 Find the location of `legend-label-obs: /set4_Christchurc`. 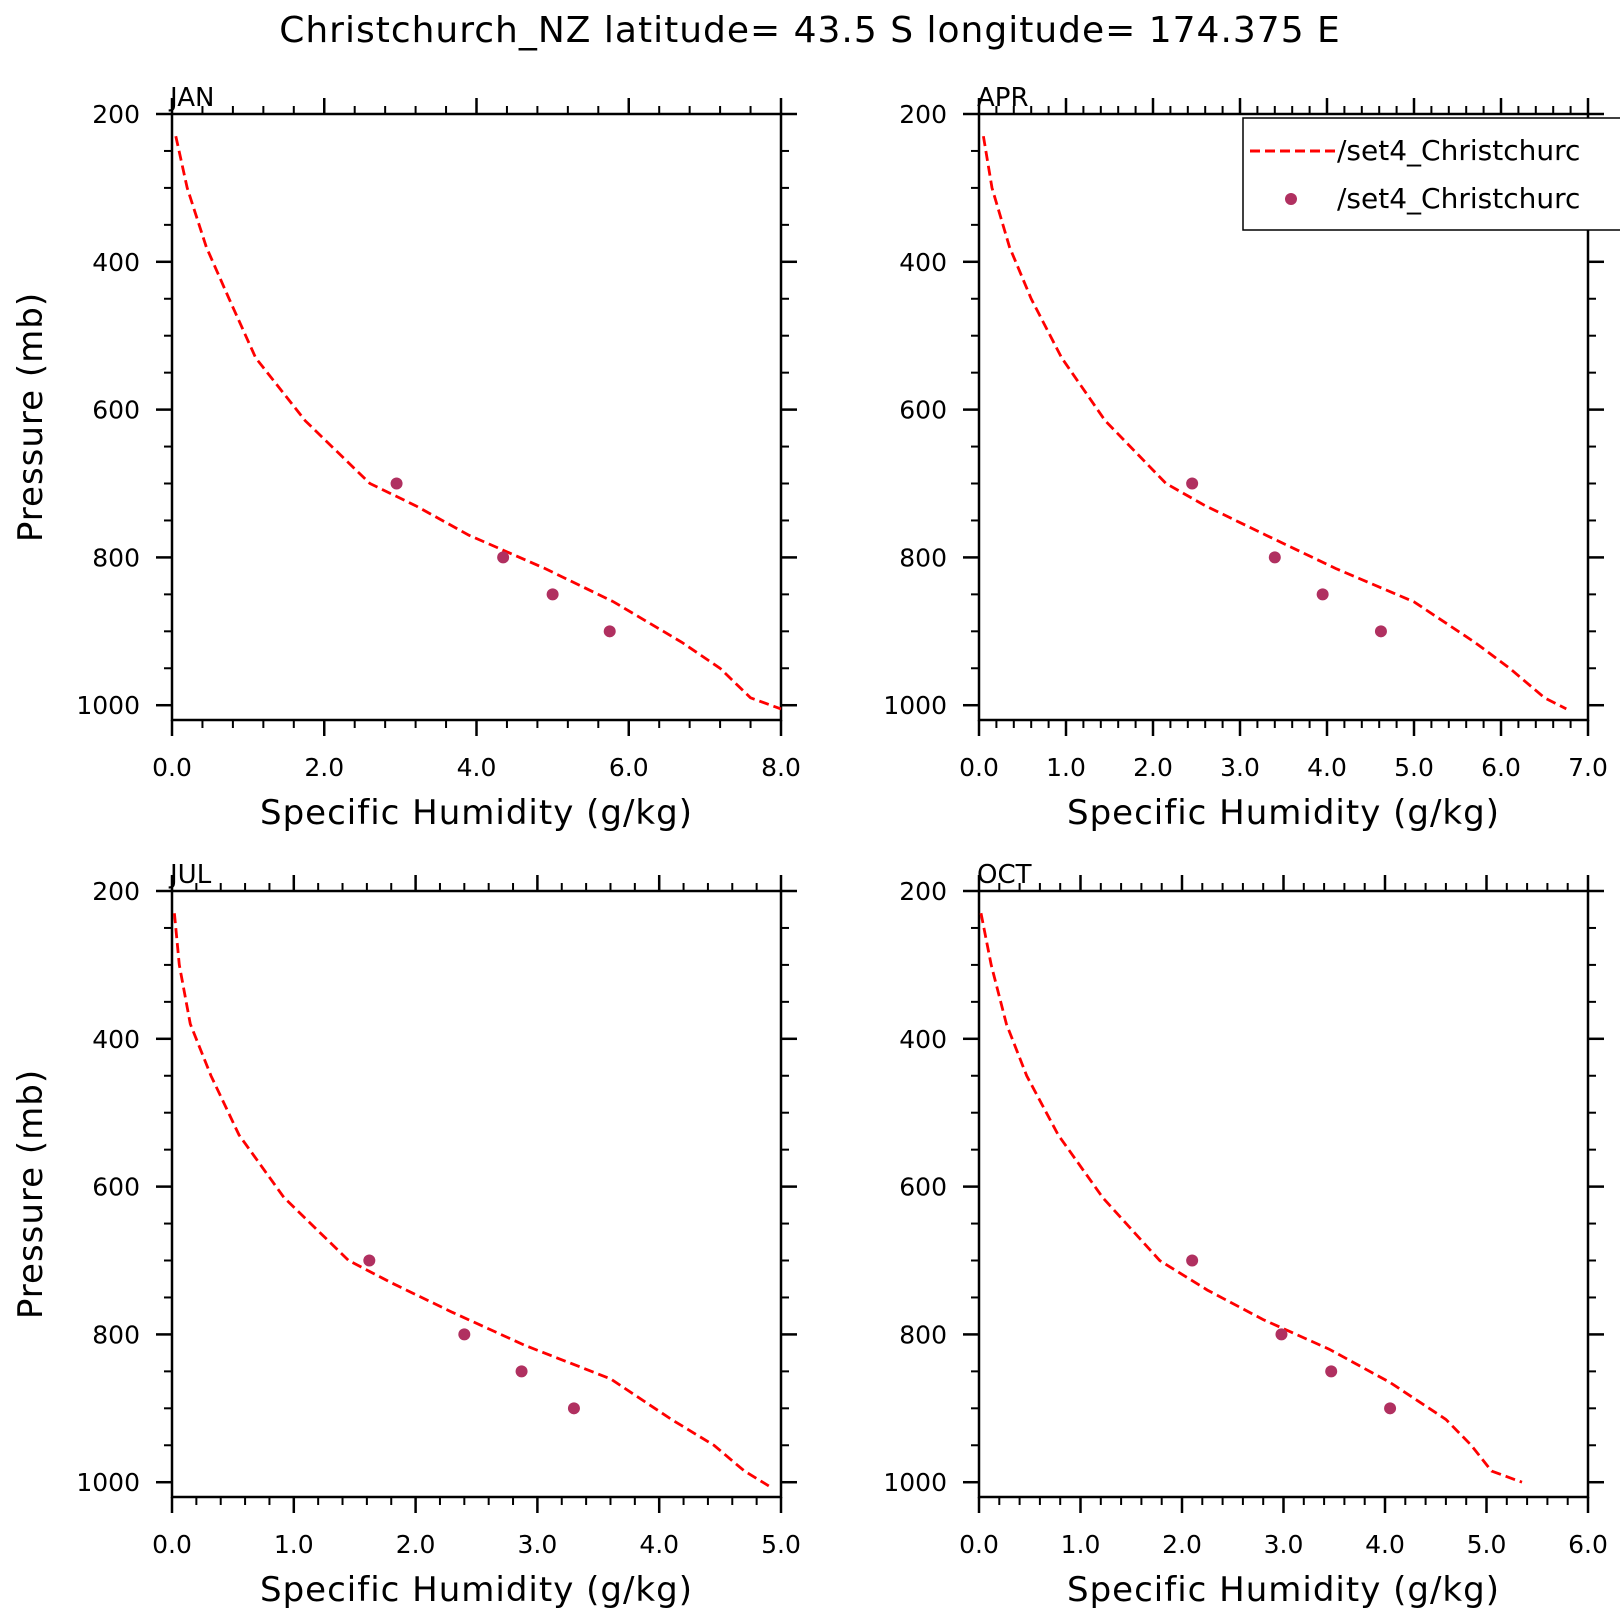

legend-label-obs: /set4_Christchurc is located at coordinates (1458, 198).